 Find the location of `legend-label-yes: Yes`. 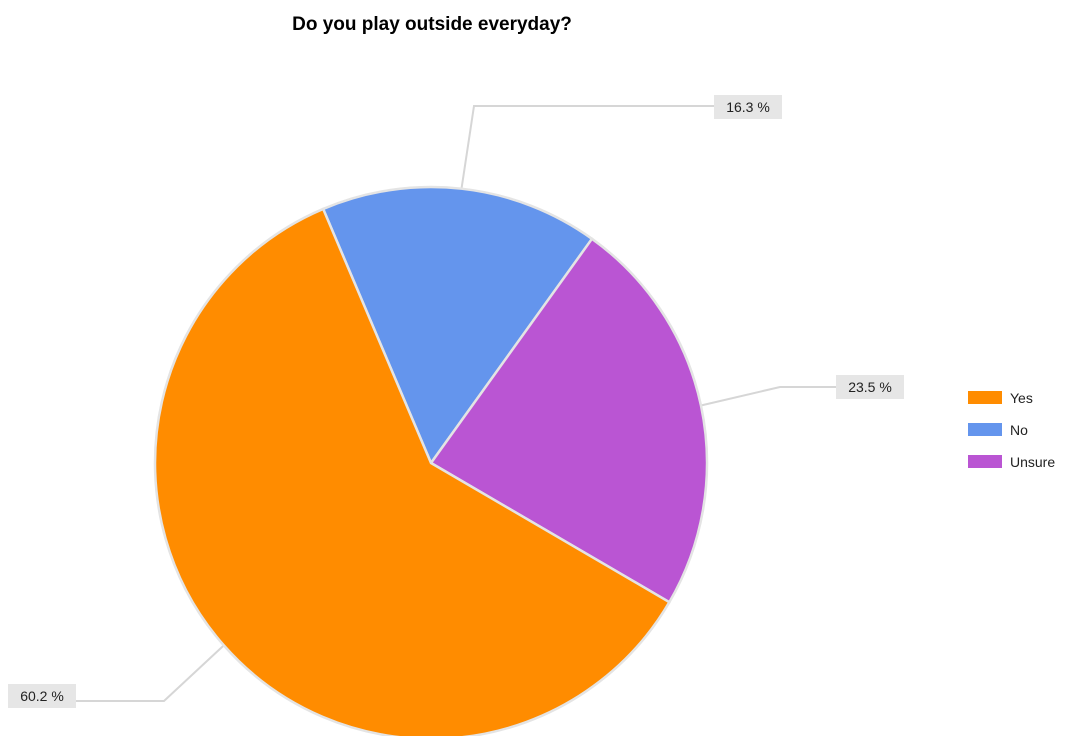

legend-label-yes: Yes is located at coordinates (1021, 398).